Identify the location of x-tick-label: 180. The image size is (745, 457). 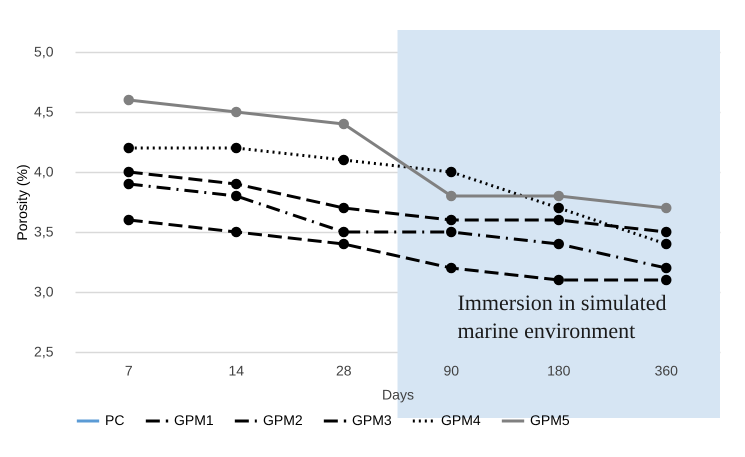
(559, 370).